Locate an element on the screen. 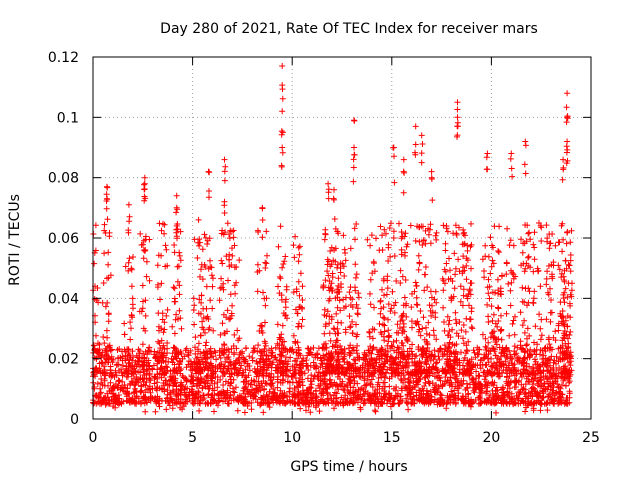  x-axis-label: GPS time / hours is located at coordinates (348, 467).